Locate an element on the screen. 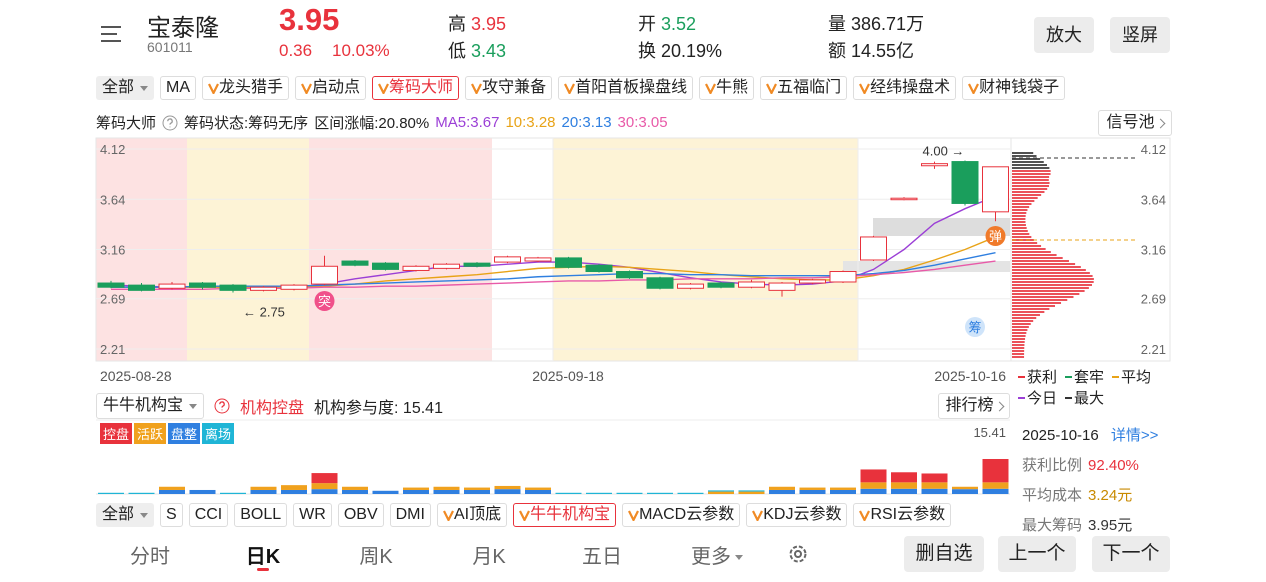  action-button: 删自选 is located at coordinates (944, 554).